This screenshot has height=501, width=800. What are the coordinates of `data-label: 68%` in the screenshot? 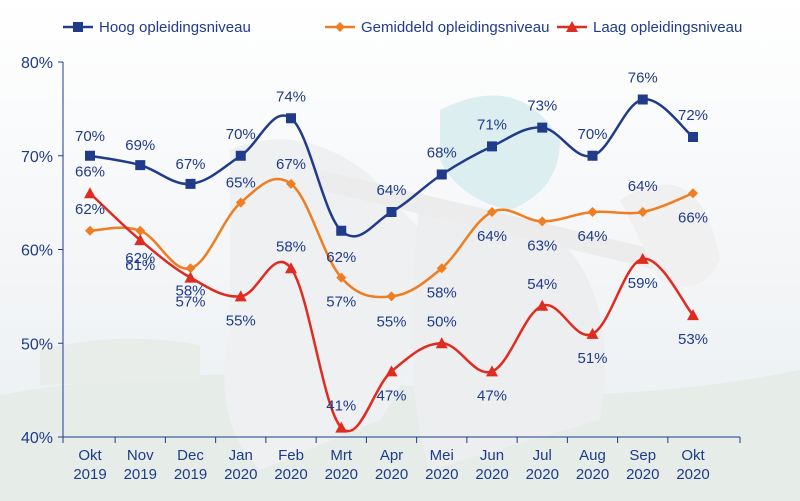 It's located at (442, 153).